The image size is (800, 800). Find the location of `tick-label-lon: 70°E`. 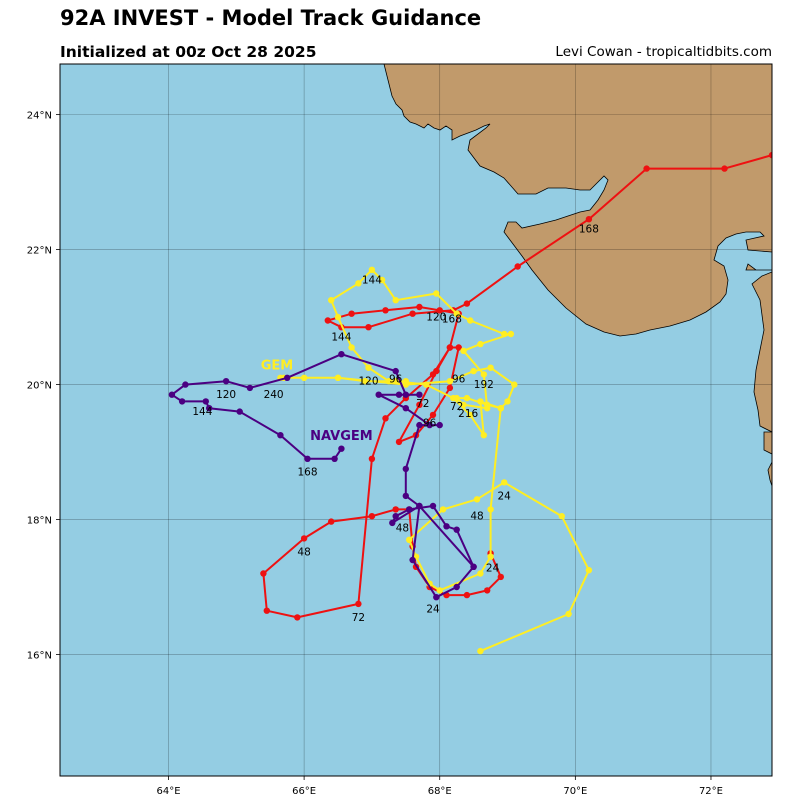

tick-label-lon: 70°E is located at coordinates (575, 791).